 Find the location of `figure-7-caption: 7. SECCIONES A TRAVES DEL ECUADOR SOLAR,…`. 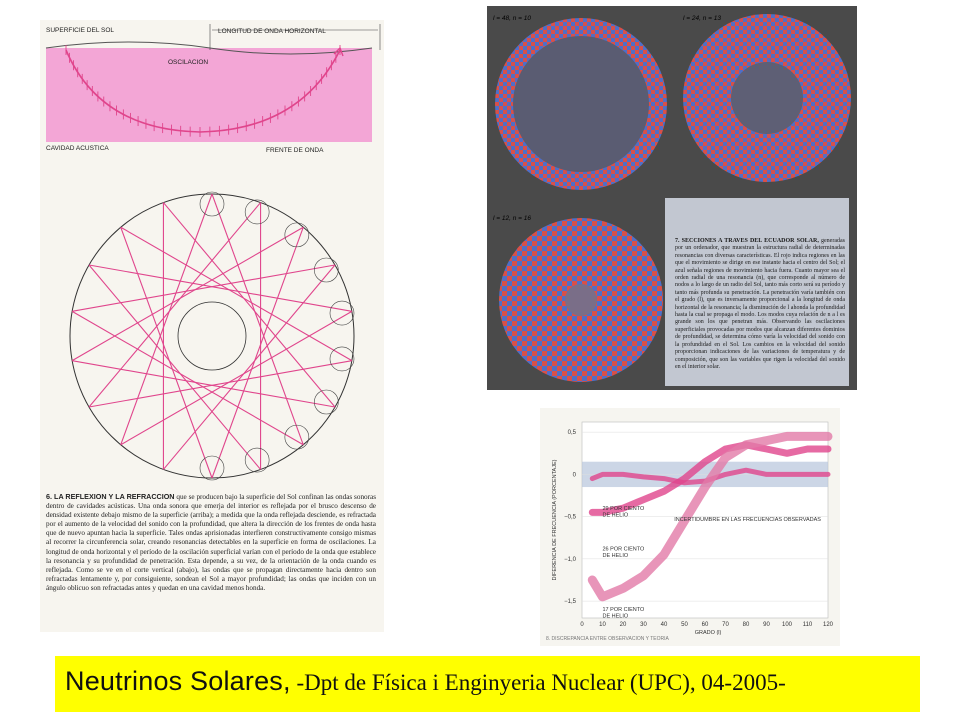

figure-7-caption: 7. SECCIONES A TRAVES DEL ECUADOR SOLAR,… is located at coordinates (760, 304).